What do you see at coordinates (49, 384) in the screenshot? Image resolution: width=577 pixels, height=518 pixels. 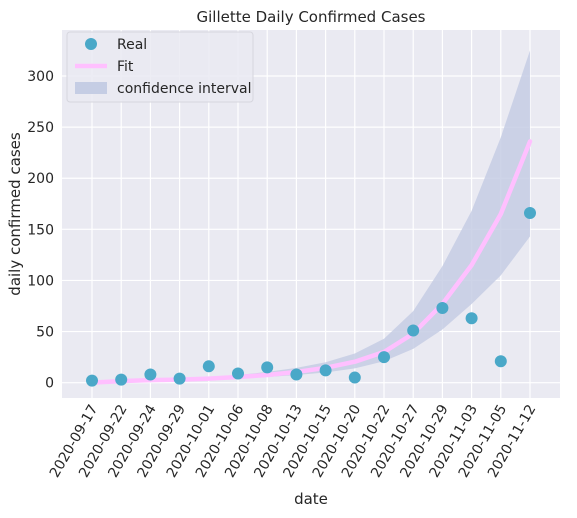 I see `y-tick-label: 0` at bounding box center [49, 384].